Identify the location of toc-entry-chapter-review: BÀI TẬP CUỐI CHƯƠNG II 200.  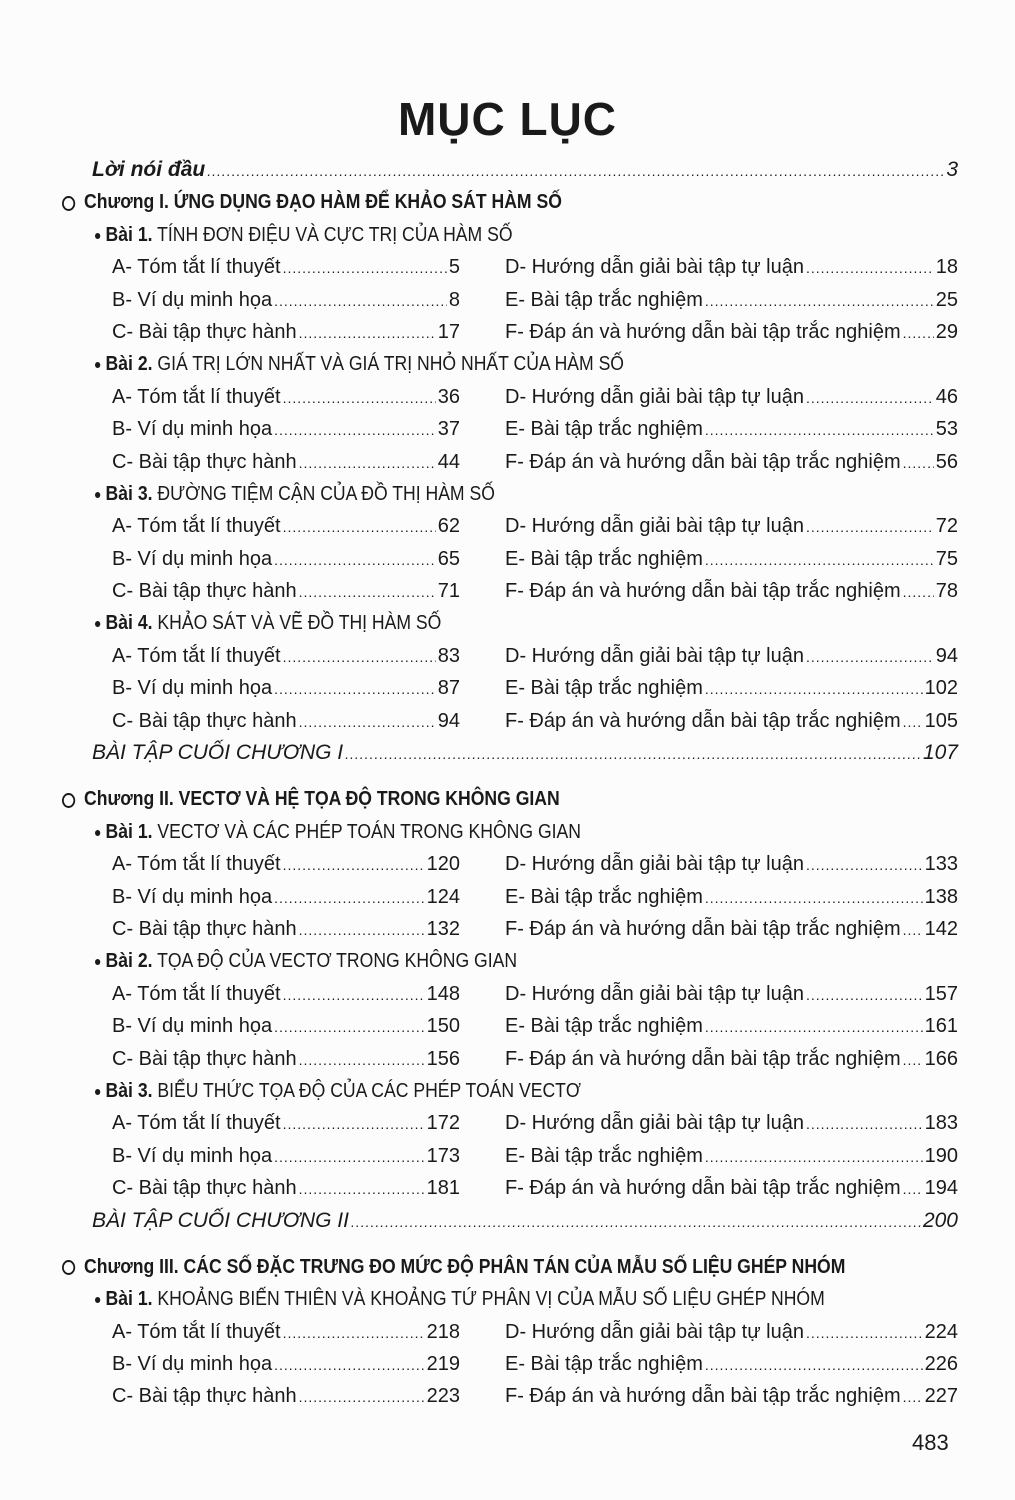
(525, 1221).